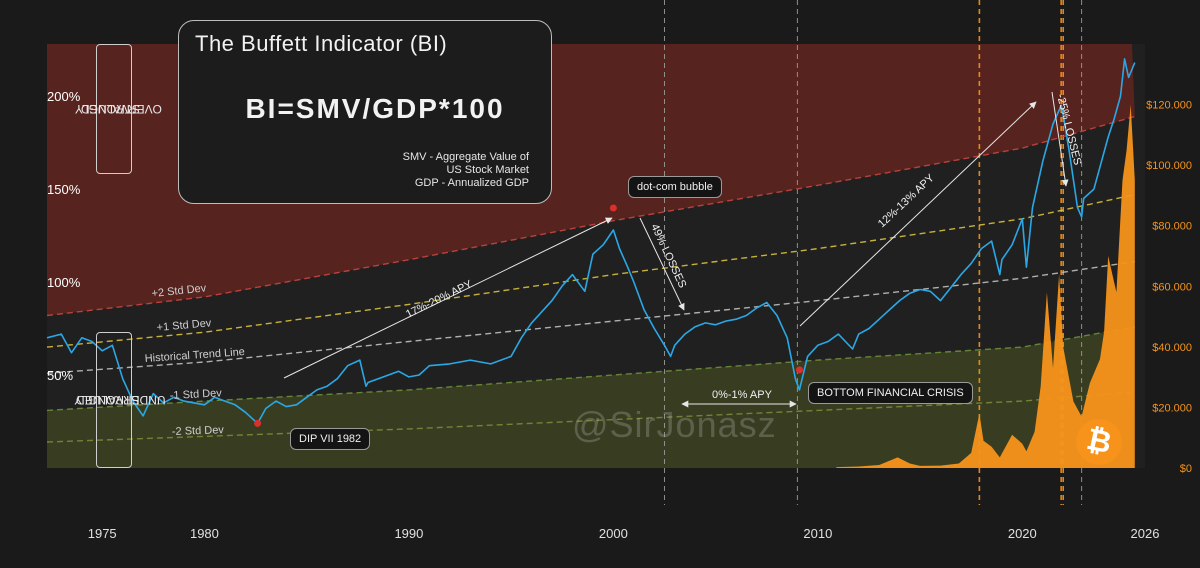 Image resolution: width=1200 pixels, height=568 pixels. Describe the element at coordinates (890, 393) in the screenshot. I see `bottom-financial-crisis-tag: BOTTOM FINANCIAL CRISIS` at that location.